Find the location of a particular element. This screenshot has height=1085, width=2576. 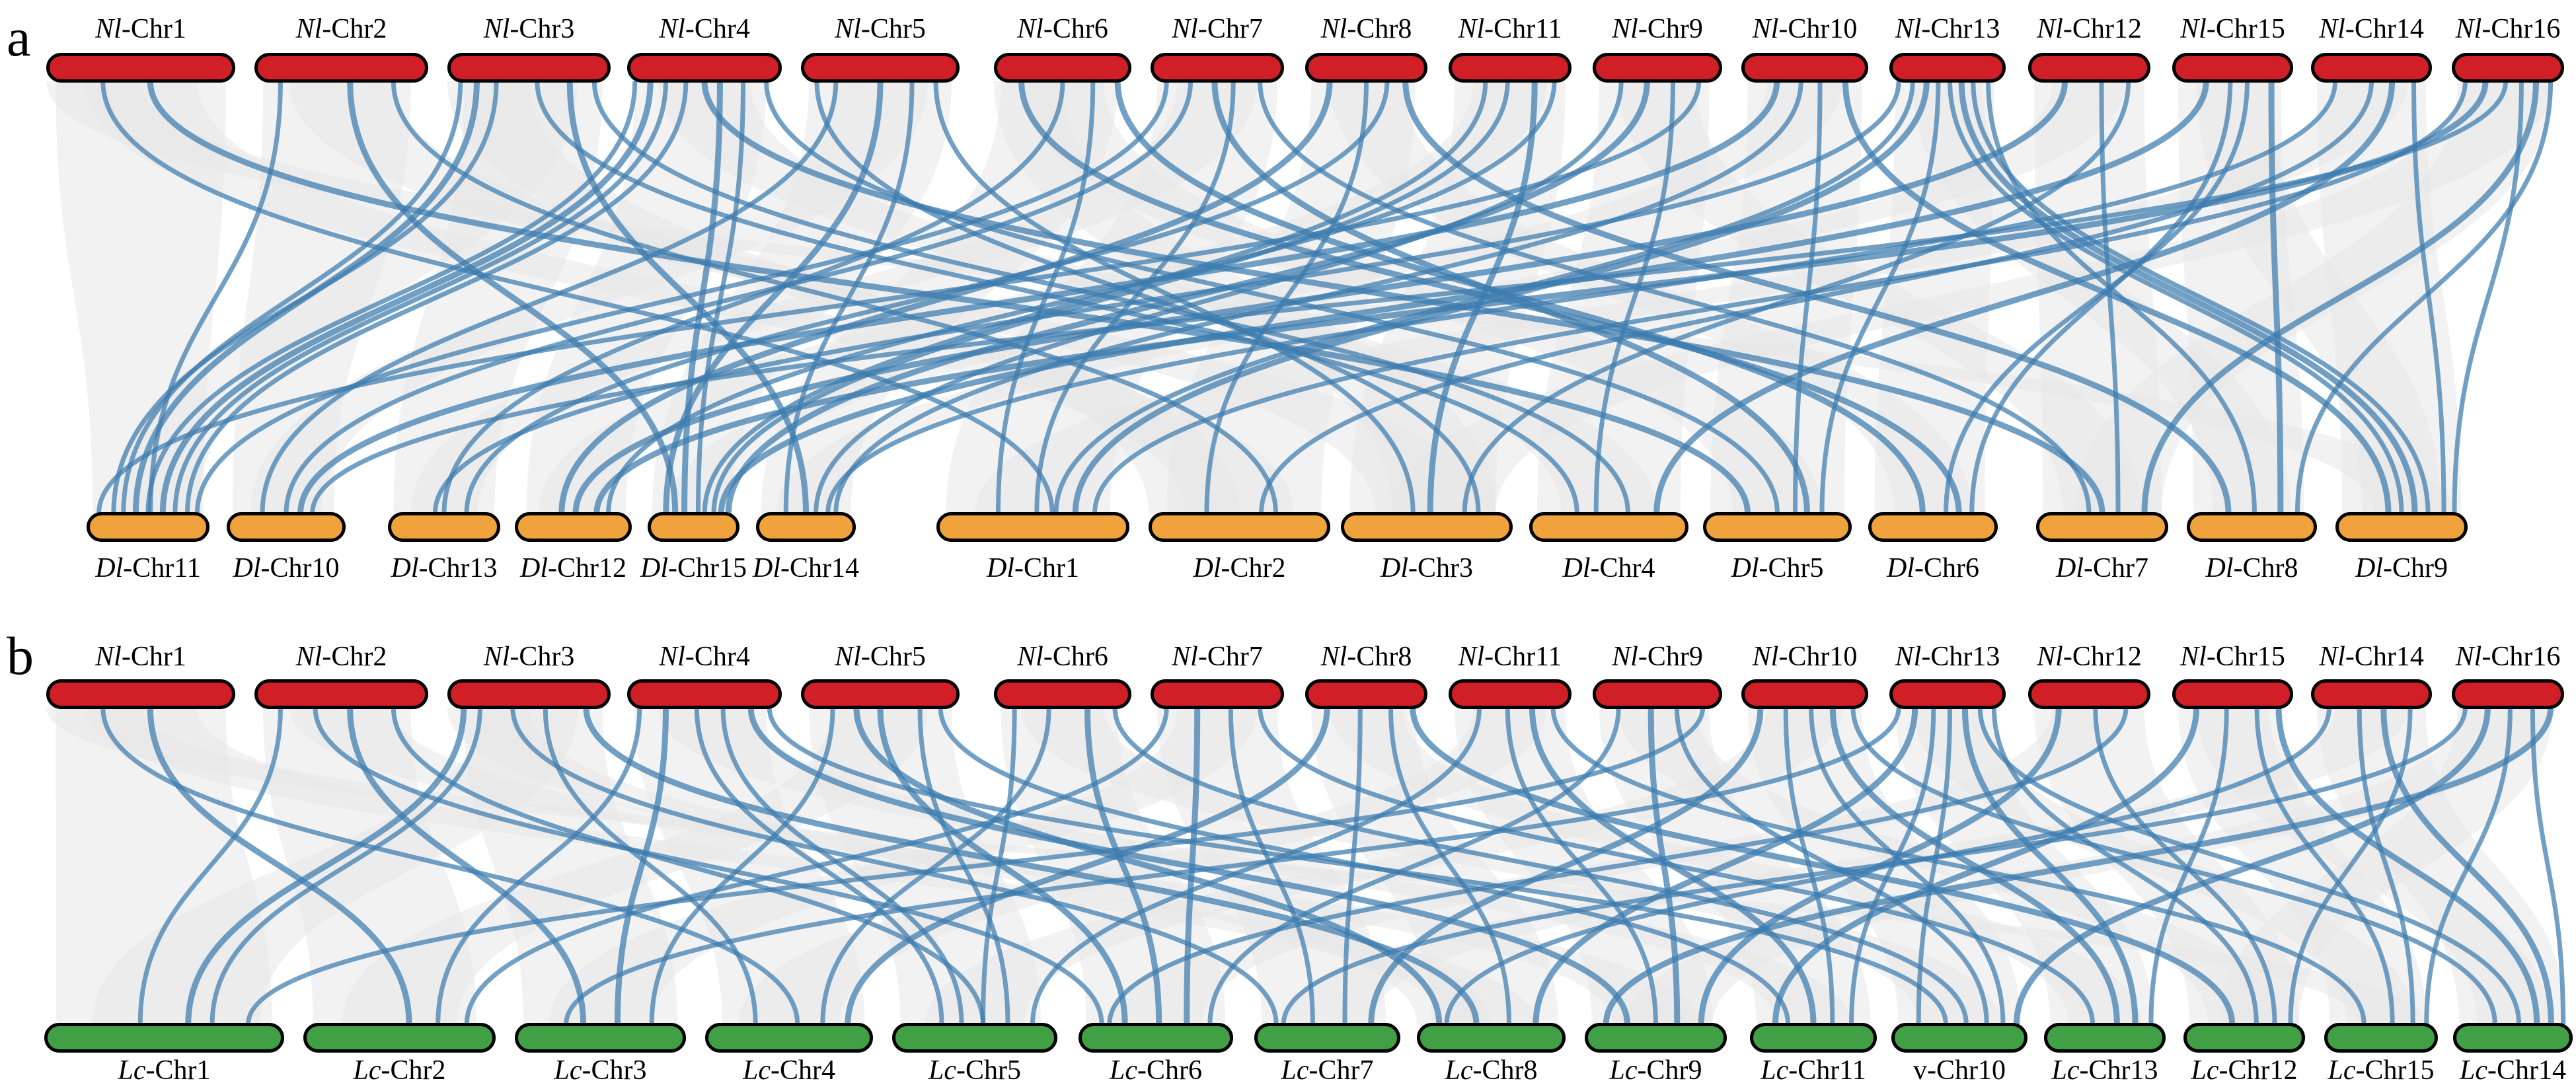

chromosome-bar-lc-chr5 is located at coordinates (974, 1038).